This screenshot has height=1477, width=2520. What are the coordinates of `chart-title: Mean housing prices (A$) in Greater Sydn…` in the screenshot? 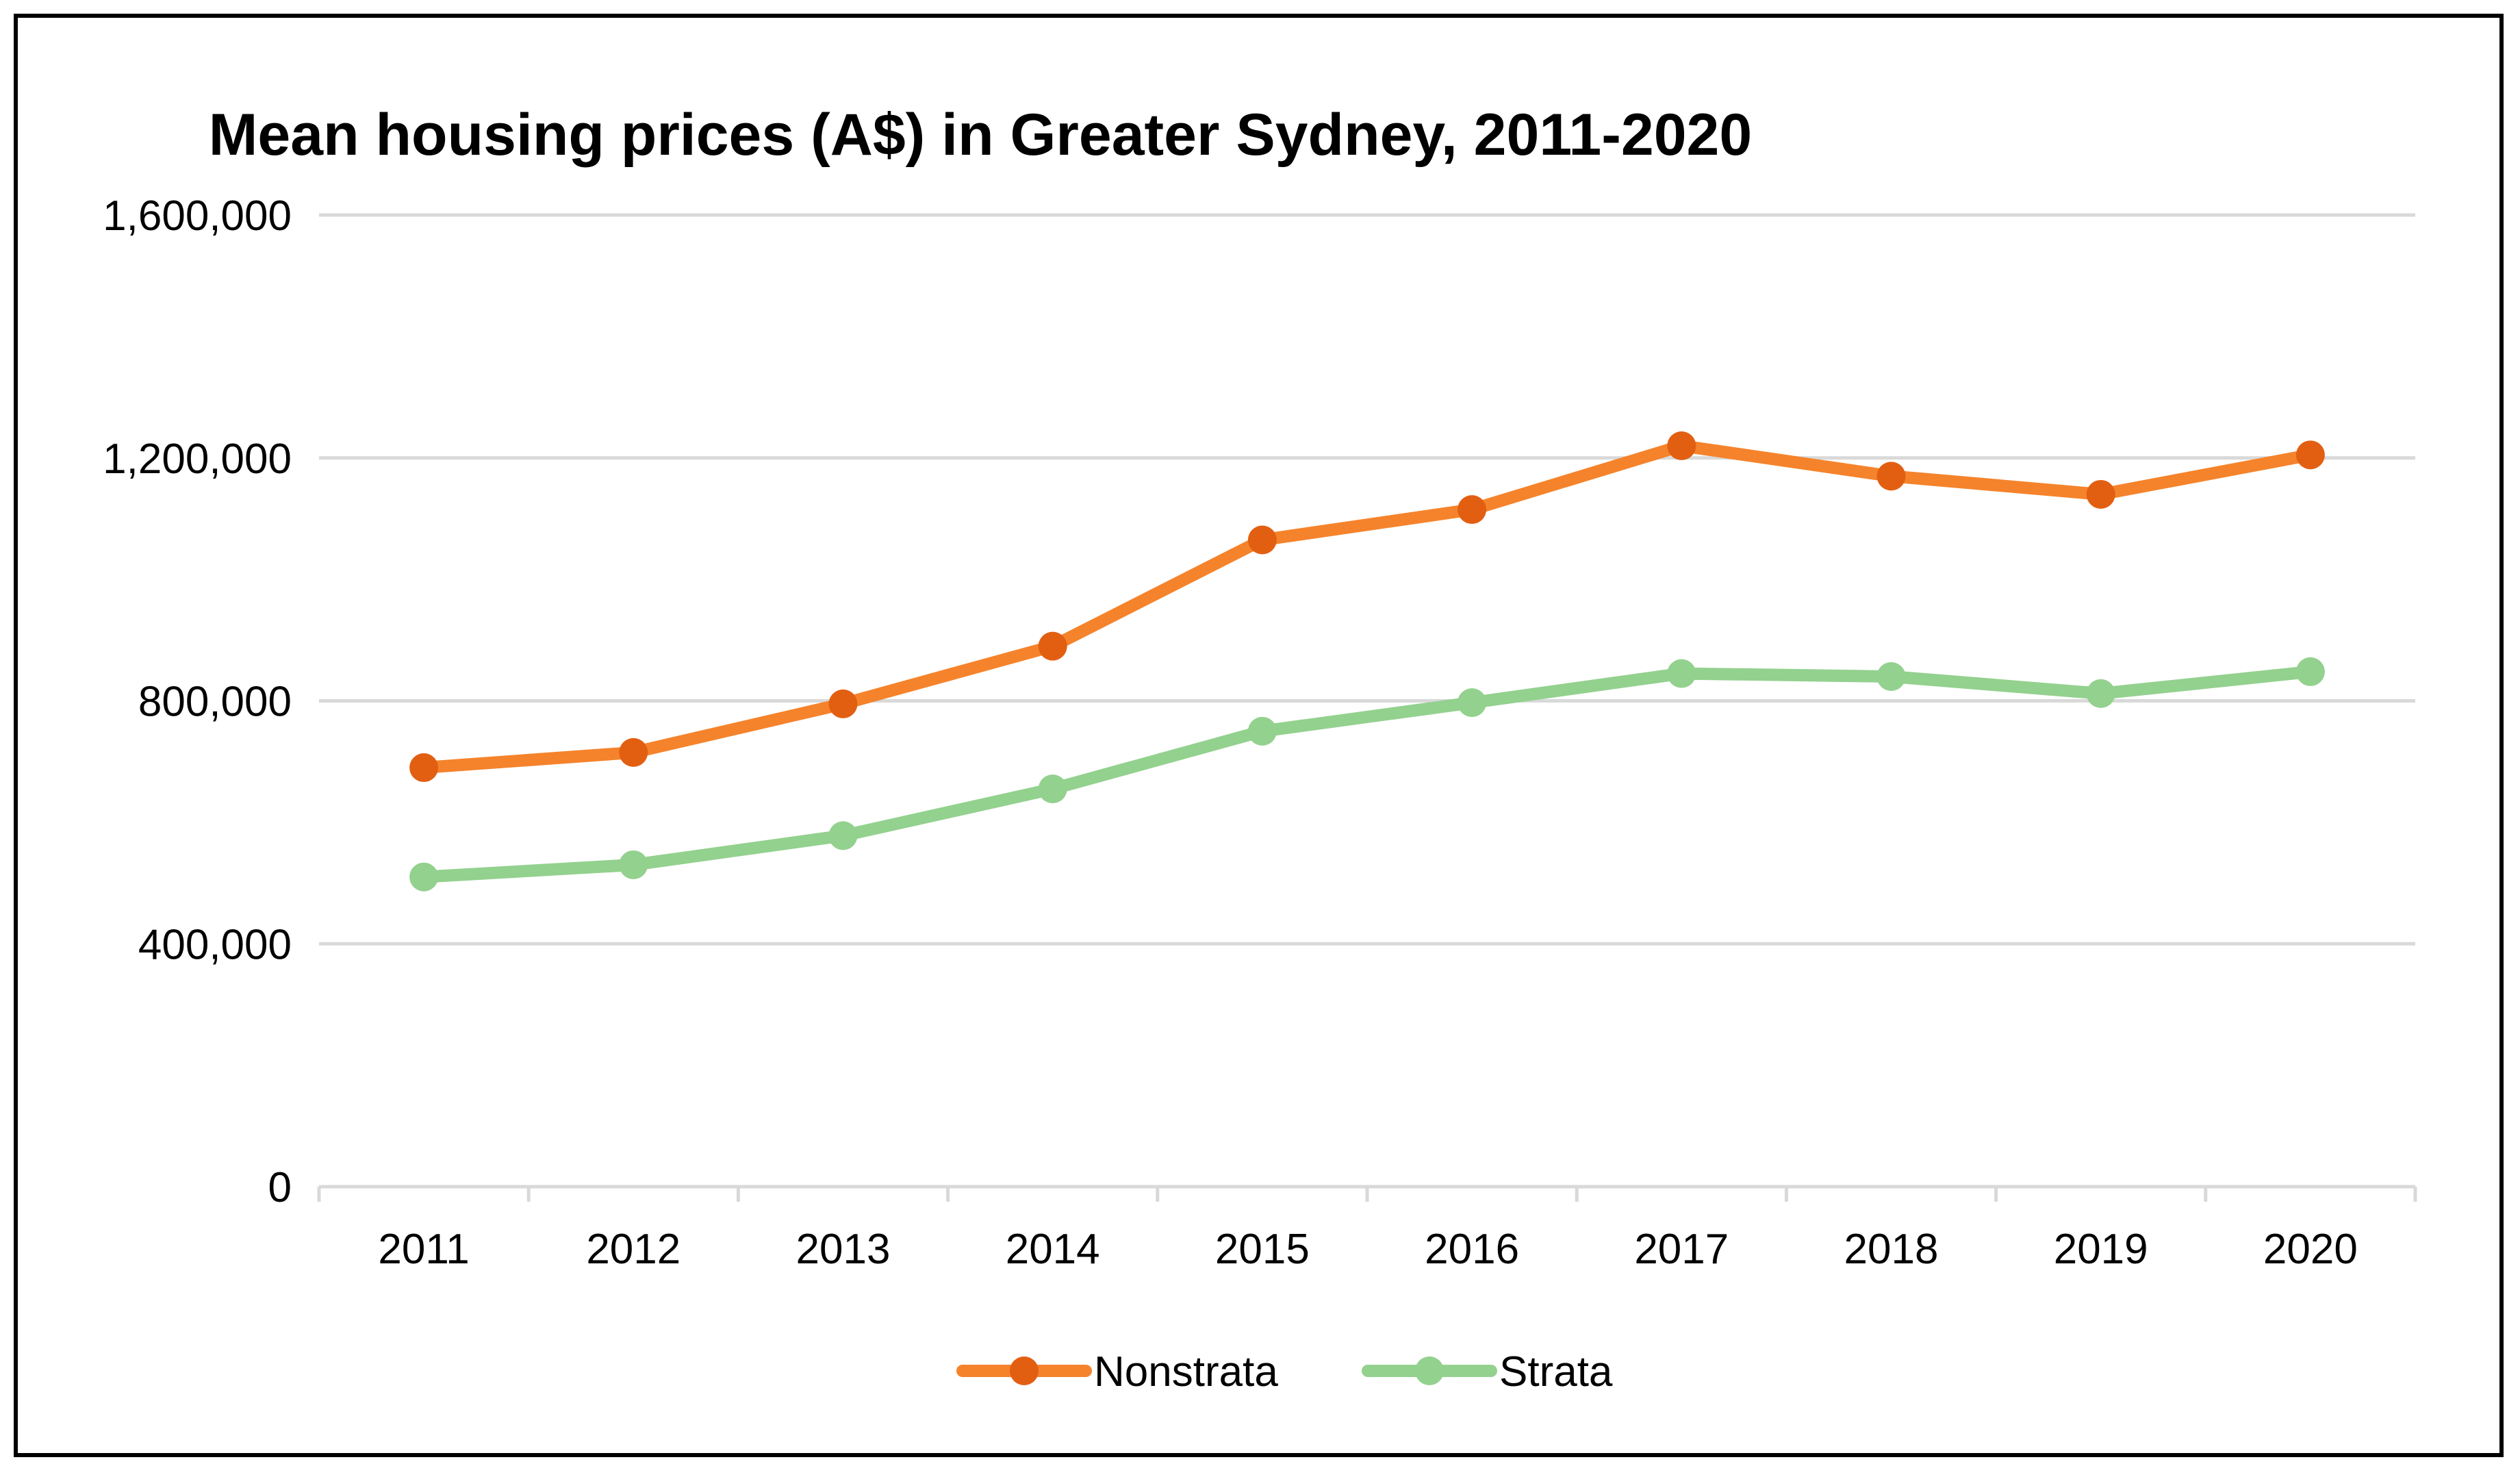 It's located at (980, 135).